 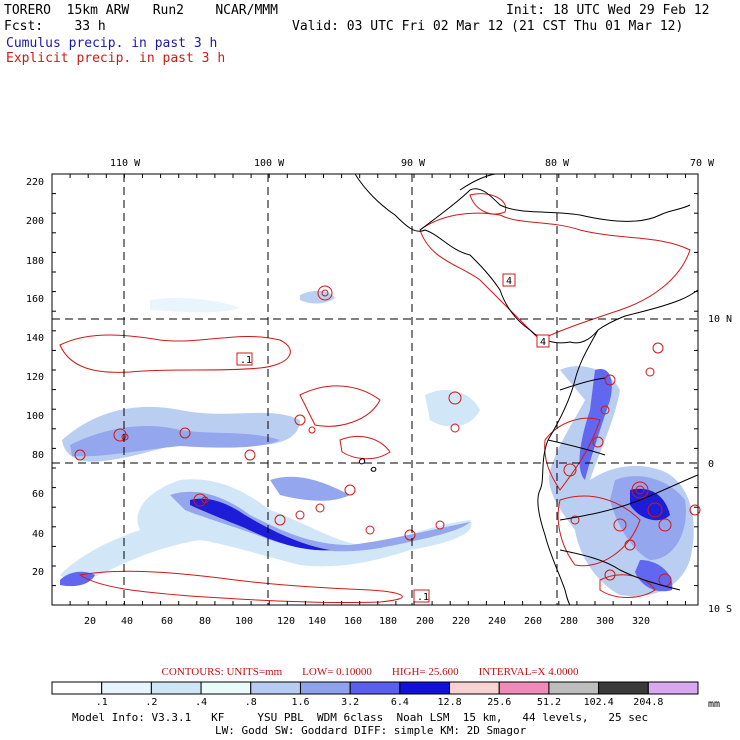 I want to click on lat-label-10n: 10 N, so click(x=720, y=319).